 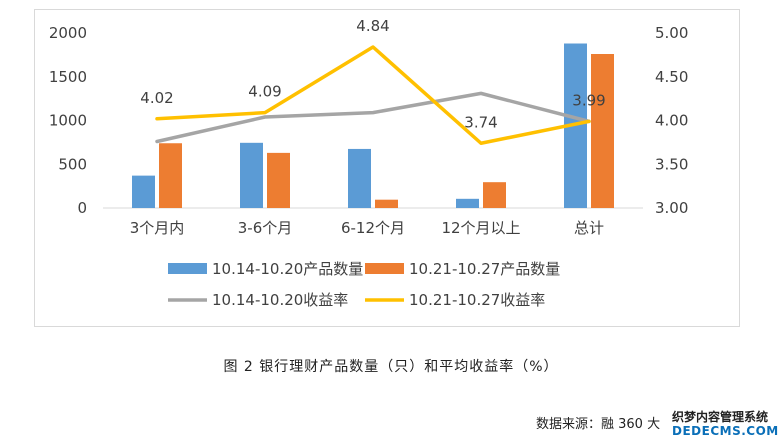 I want to click on y-left-tick-label: 1500, so click(x=68, y=77).